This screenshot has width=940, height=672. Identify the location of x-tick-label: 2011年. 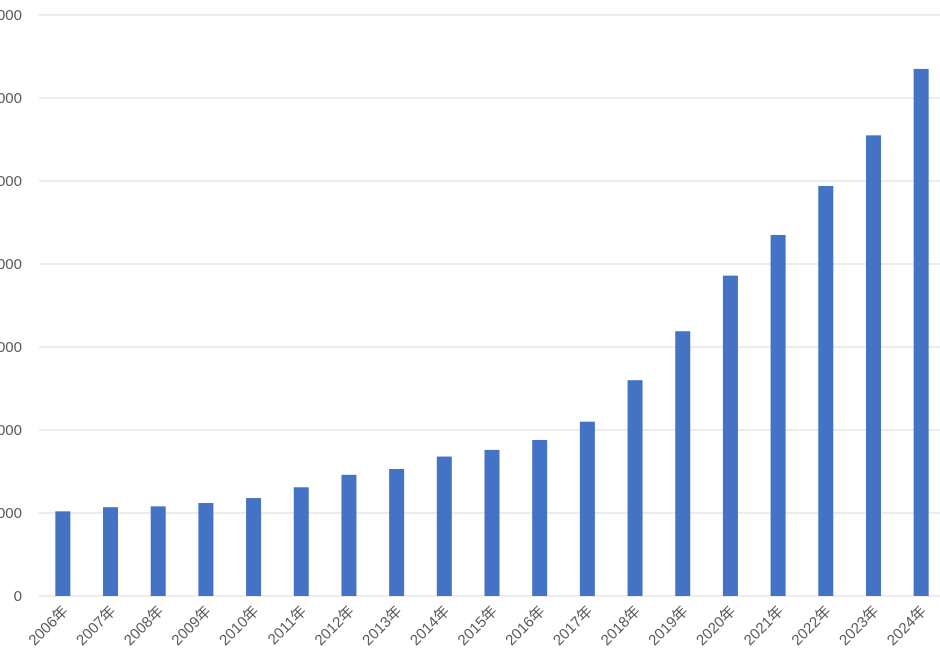
(287, 625).